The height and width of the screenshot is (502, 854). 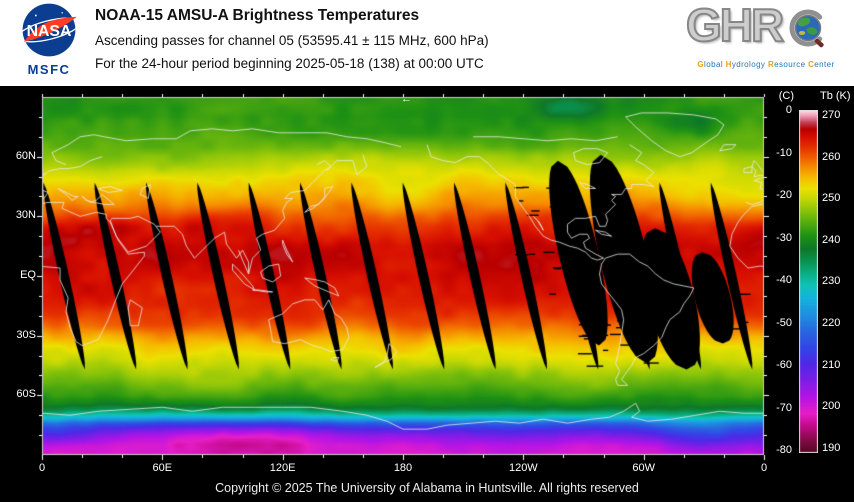 What do you see at coordinates (831, 239) in the screenshot?
I see `colorbar-kelvin-tick: 240` at bounding box center [831, 239].